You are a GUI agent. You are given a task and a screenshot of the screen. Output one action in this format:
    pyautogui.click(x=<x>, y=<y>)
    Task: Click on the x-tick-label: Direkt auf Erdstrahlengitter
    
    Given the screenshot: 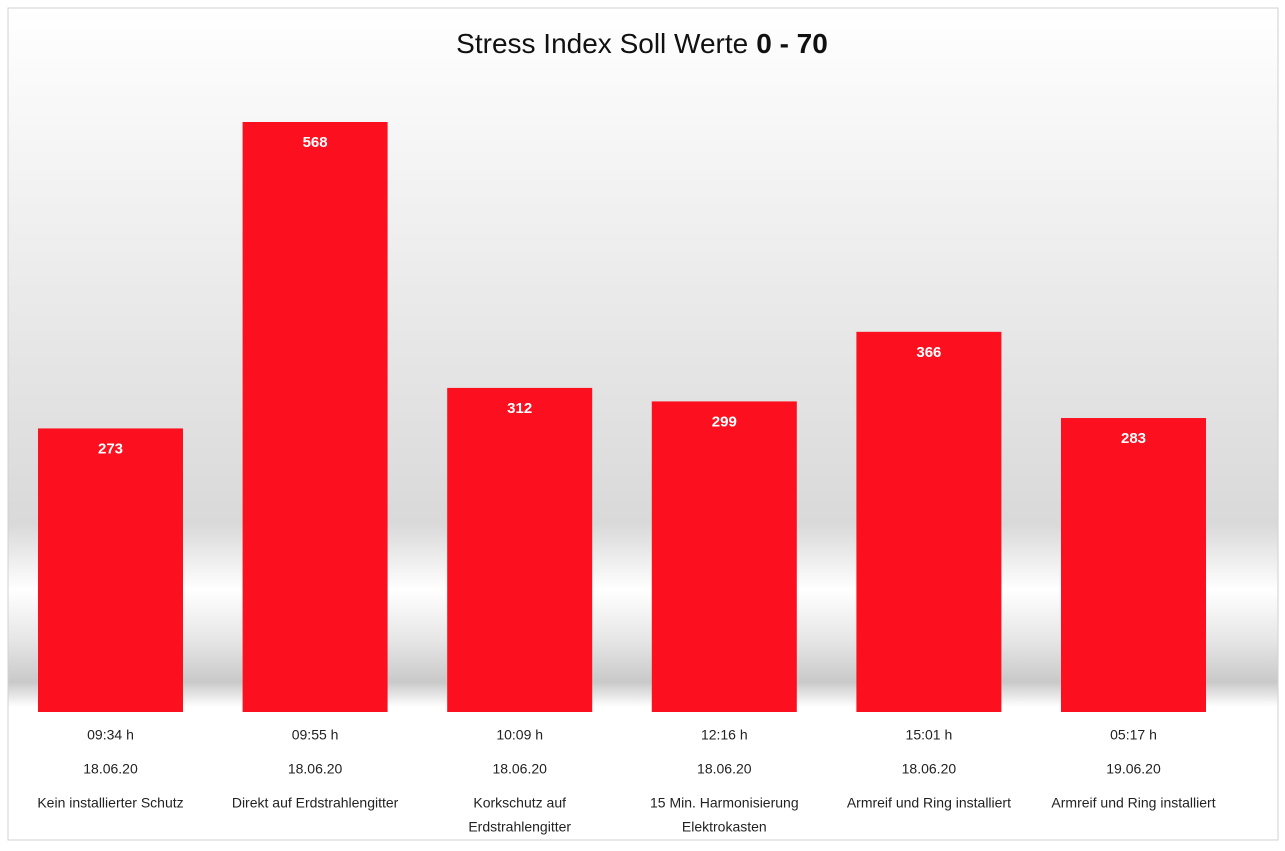 What is the action you would take?
    pyautogui.click(x=315, y=803)
    